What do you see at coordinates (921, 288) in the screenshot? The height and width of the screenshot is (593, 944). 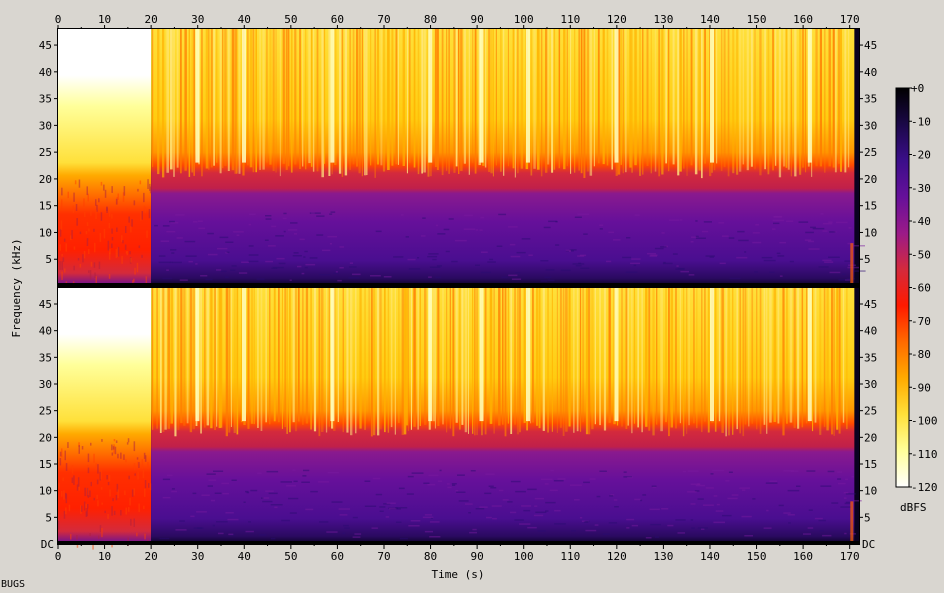 I see `colorbar-tick-label: -60` at bounding box center [921, 288].